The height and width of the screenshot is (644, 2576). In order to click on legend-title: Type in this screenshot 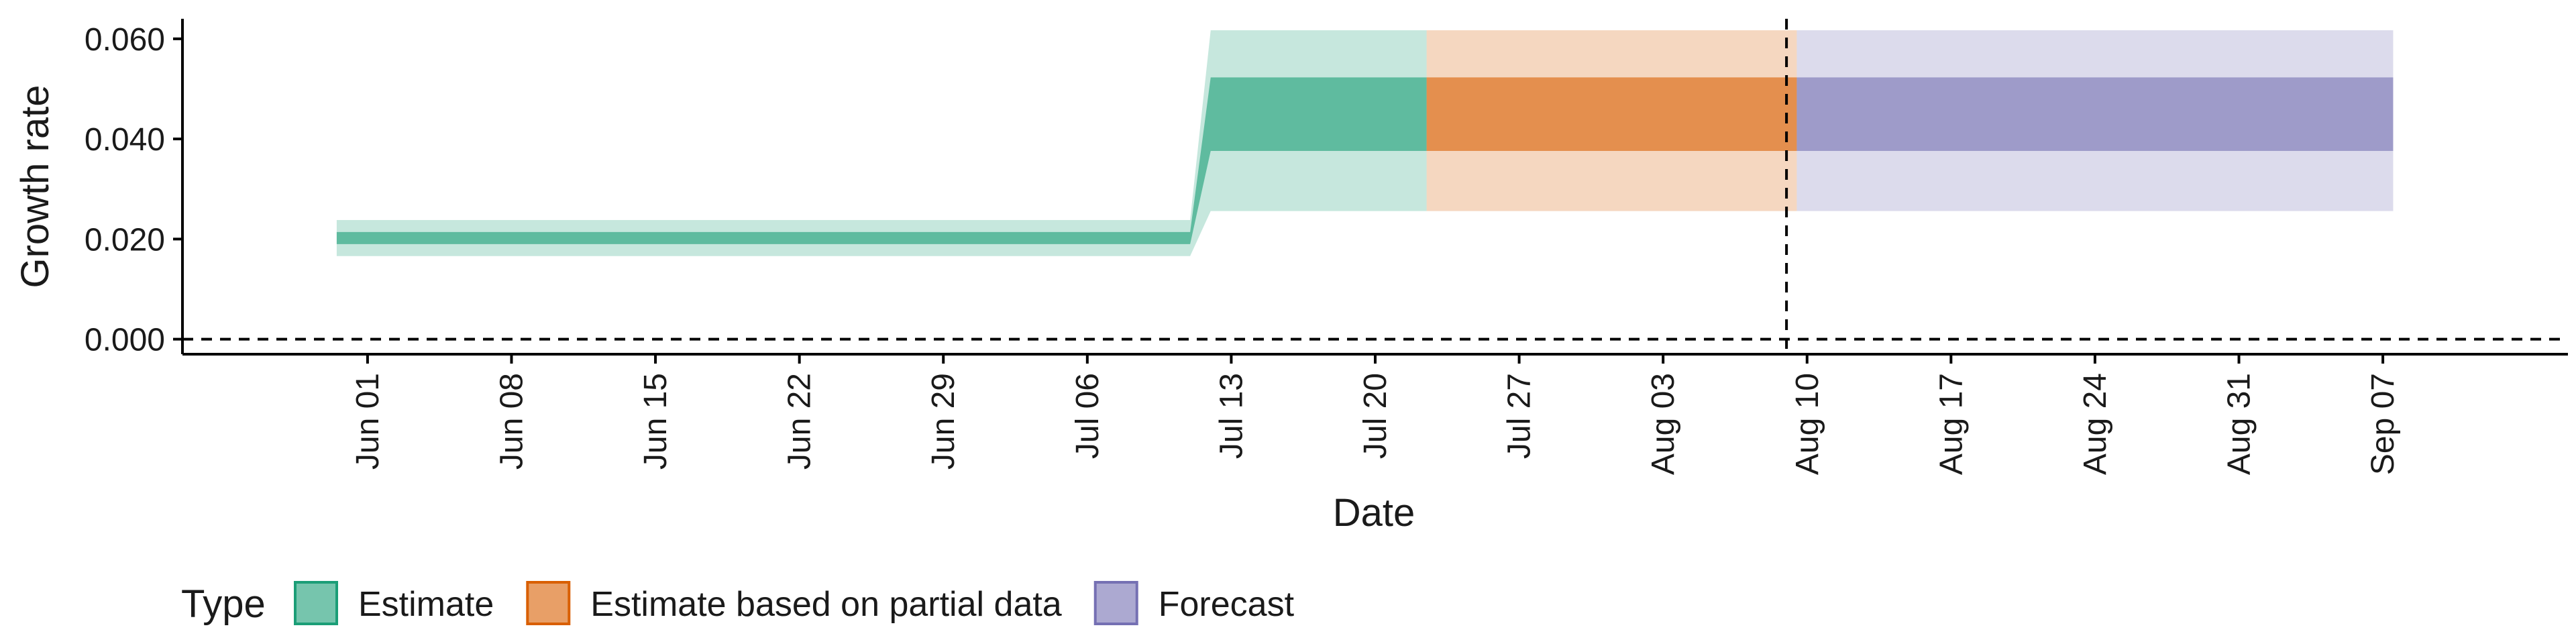, I will do `click(223, 604)`.